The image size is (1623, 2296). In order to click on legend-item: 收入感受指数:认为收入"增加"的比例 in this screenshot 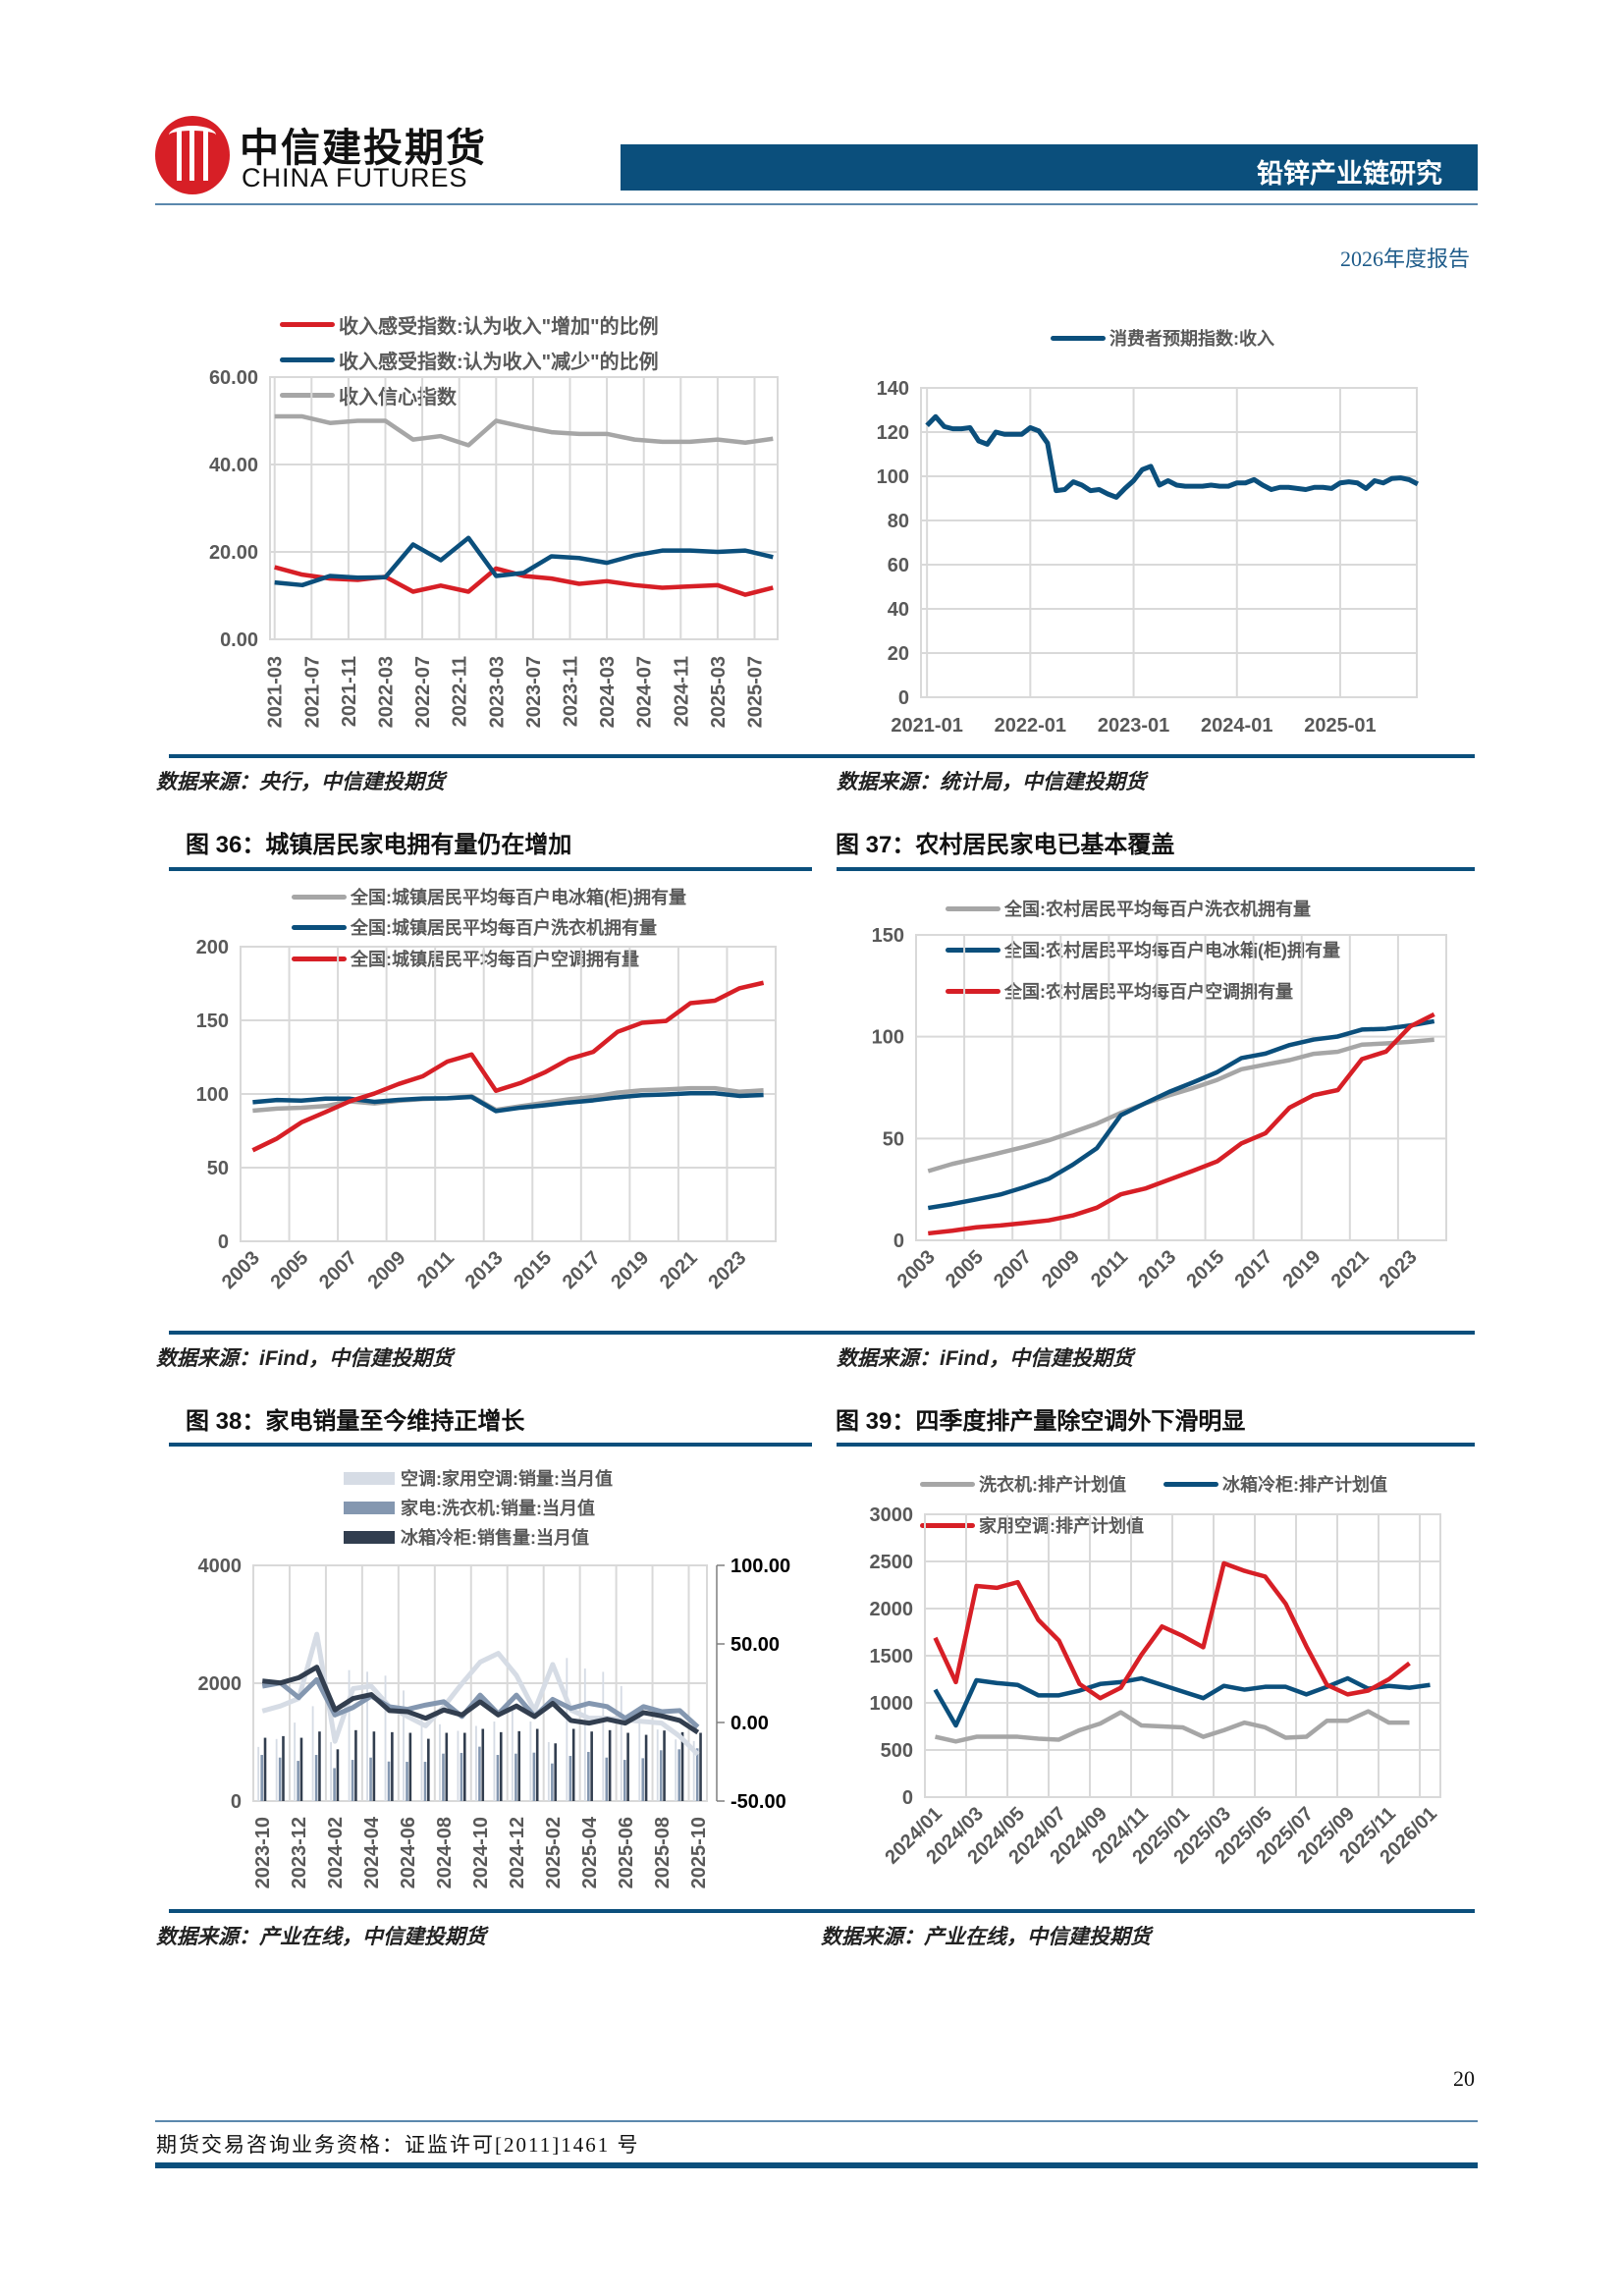, I will do `click(469, 324)`.